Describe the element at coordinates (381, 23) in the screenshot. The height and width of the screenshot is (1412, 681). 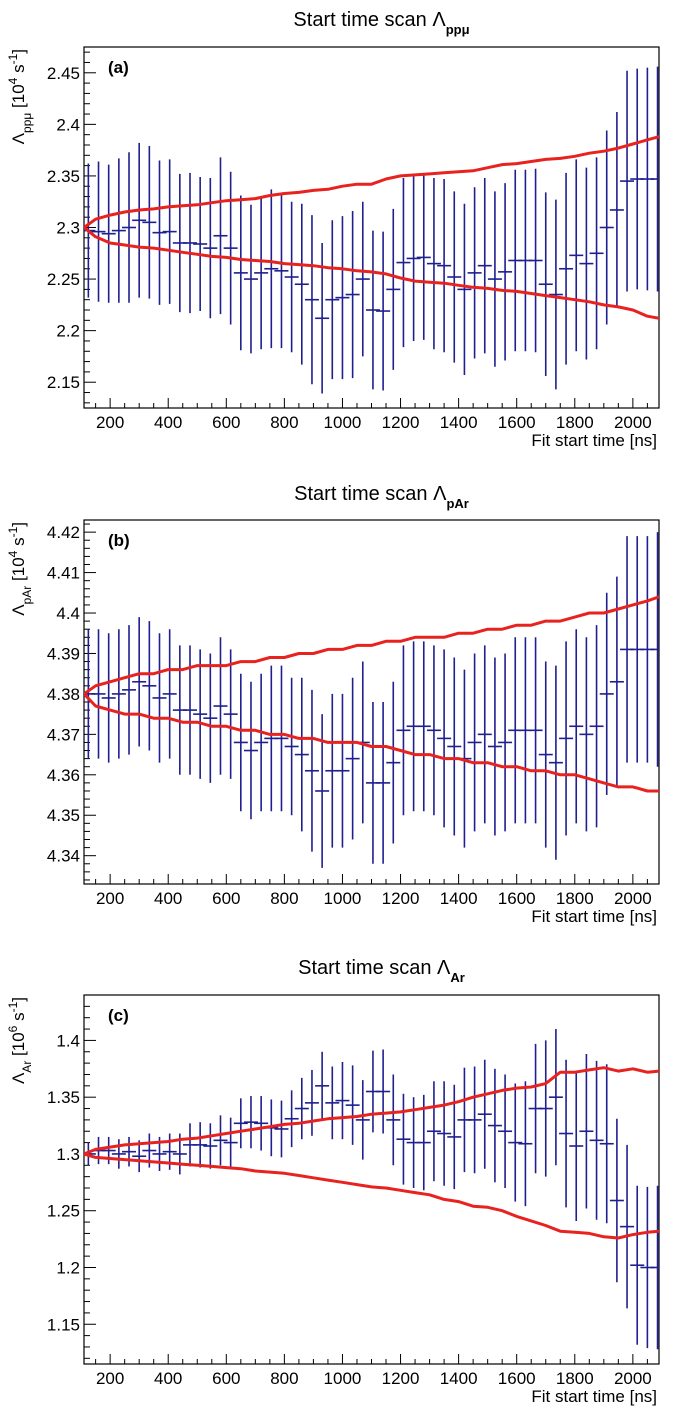
I see `chart-title: Start time scan Λppμ` at that location.